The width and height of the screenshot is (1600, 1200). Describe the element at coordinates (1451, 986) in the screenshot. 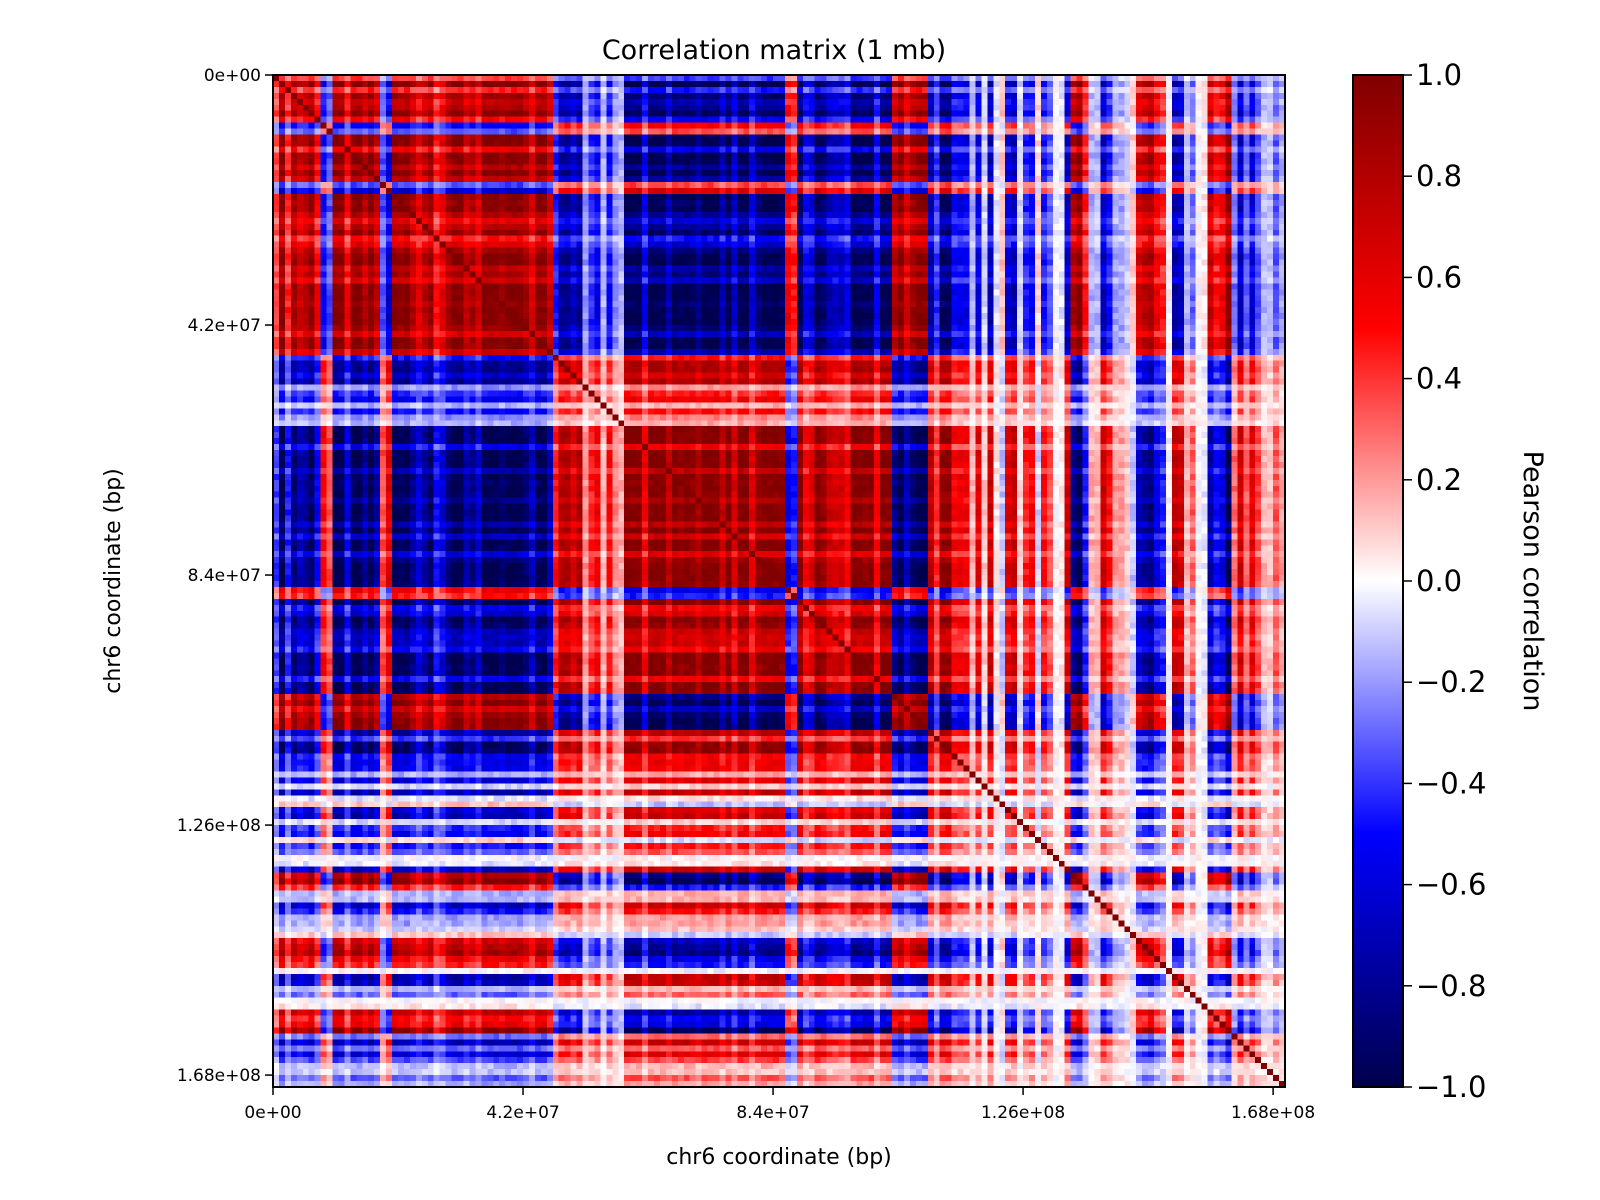

I see `colorbar-tick-label: −0.8` at that location.